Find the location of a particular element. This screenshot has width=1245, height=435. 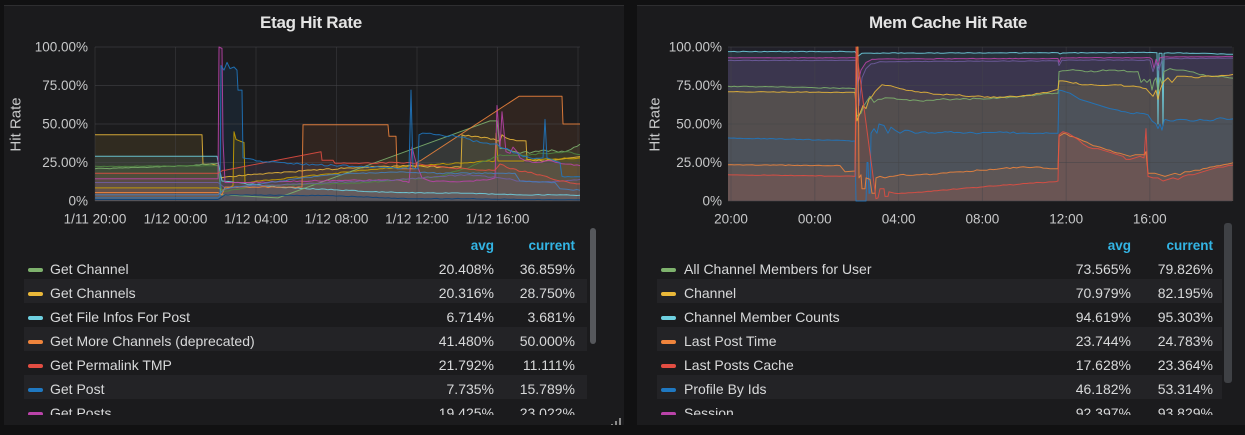

svg-text: 1/12 00:00 is located at coordinates (176, 219).